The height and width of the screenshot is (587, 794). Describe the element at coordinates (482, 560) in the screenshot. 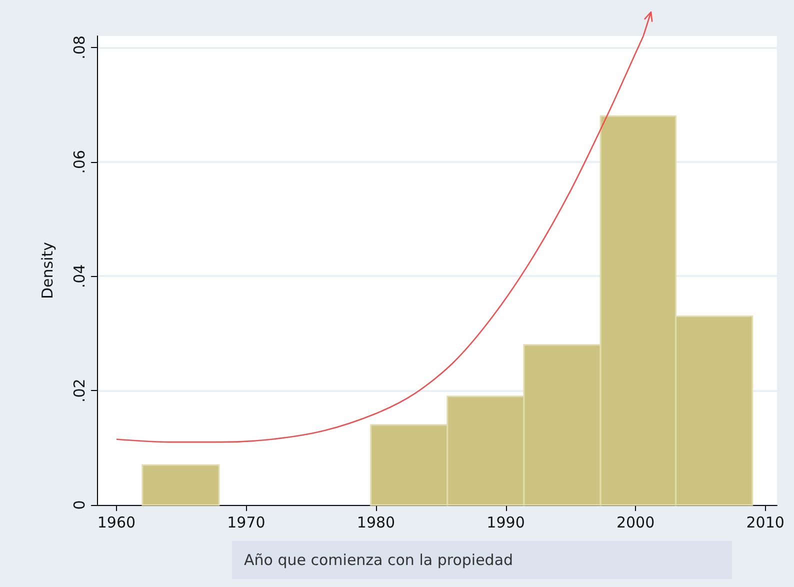

I see `x-axis-title: Año que comienza con la propiedad` at that location.